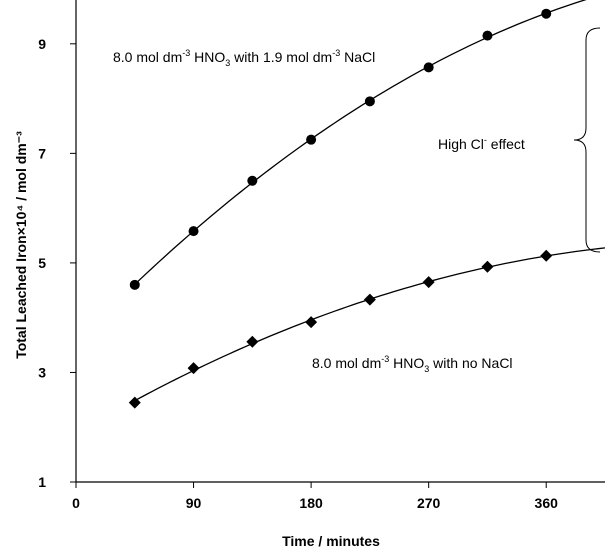  What do you see at coordinates (42, 482) in the screenshot?
I see `y-tick-label: 1` at bounding box center [42, 482].